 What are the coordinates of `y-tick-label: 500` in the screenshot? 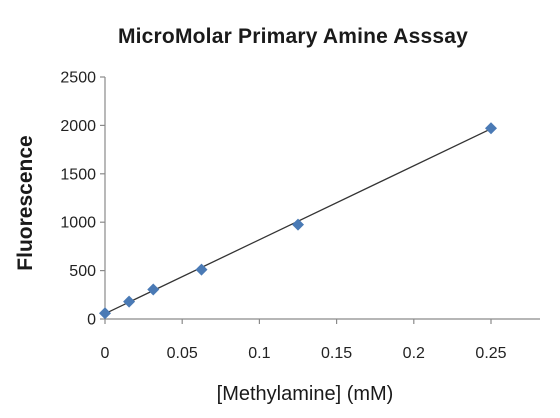 It's located at (82, 271).